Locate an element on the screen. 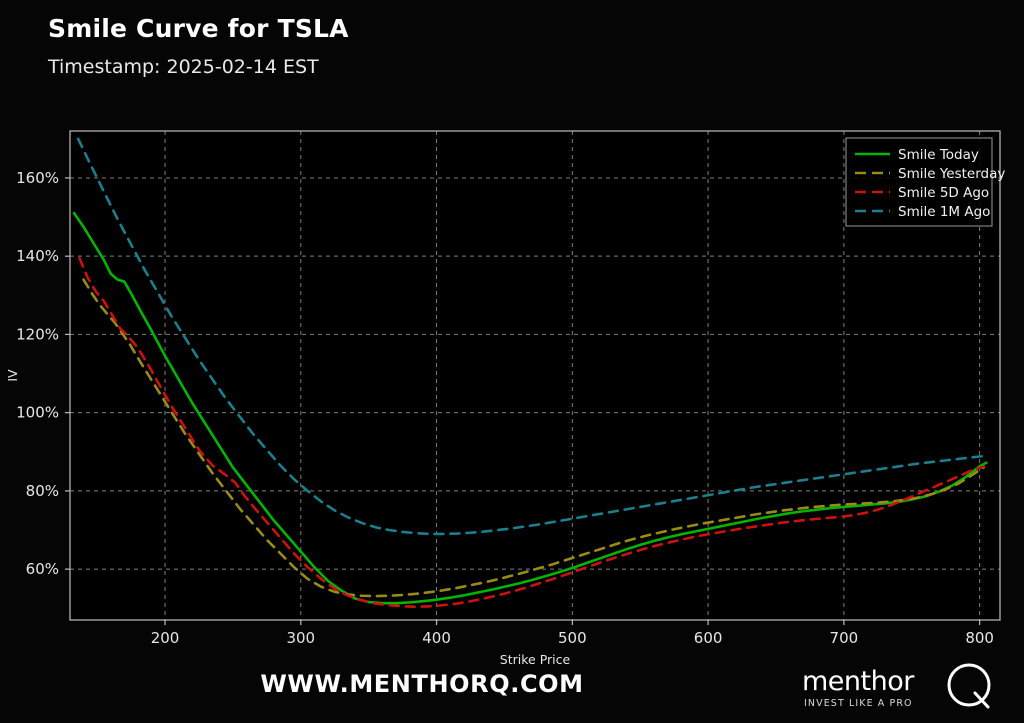 The height and width of the screenshot is (723, 1024). legend-label: Smile Today is located at coordinates (938, 155).